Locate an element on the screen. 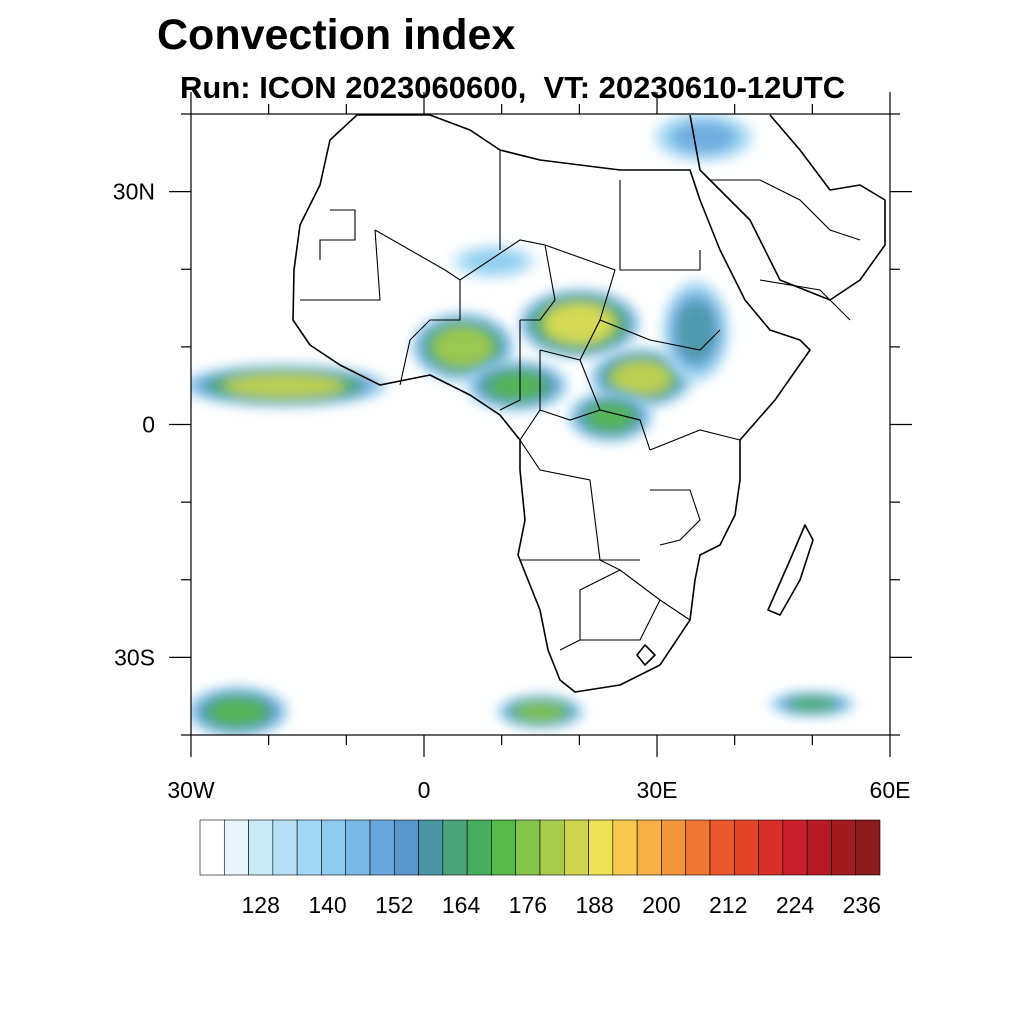 The height and width of the screenshot is (1024, 1024). colorbar-tick-label: 212 is located at coordinates (728, 905).